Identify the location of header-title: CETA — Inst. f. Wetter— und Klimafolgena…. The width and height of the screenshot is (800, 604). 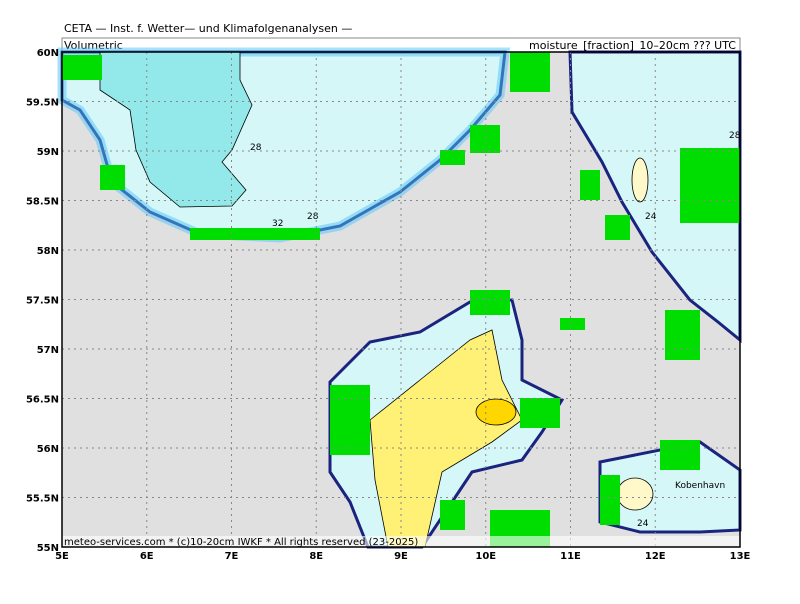
(208, 28).